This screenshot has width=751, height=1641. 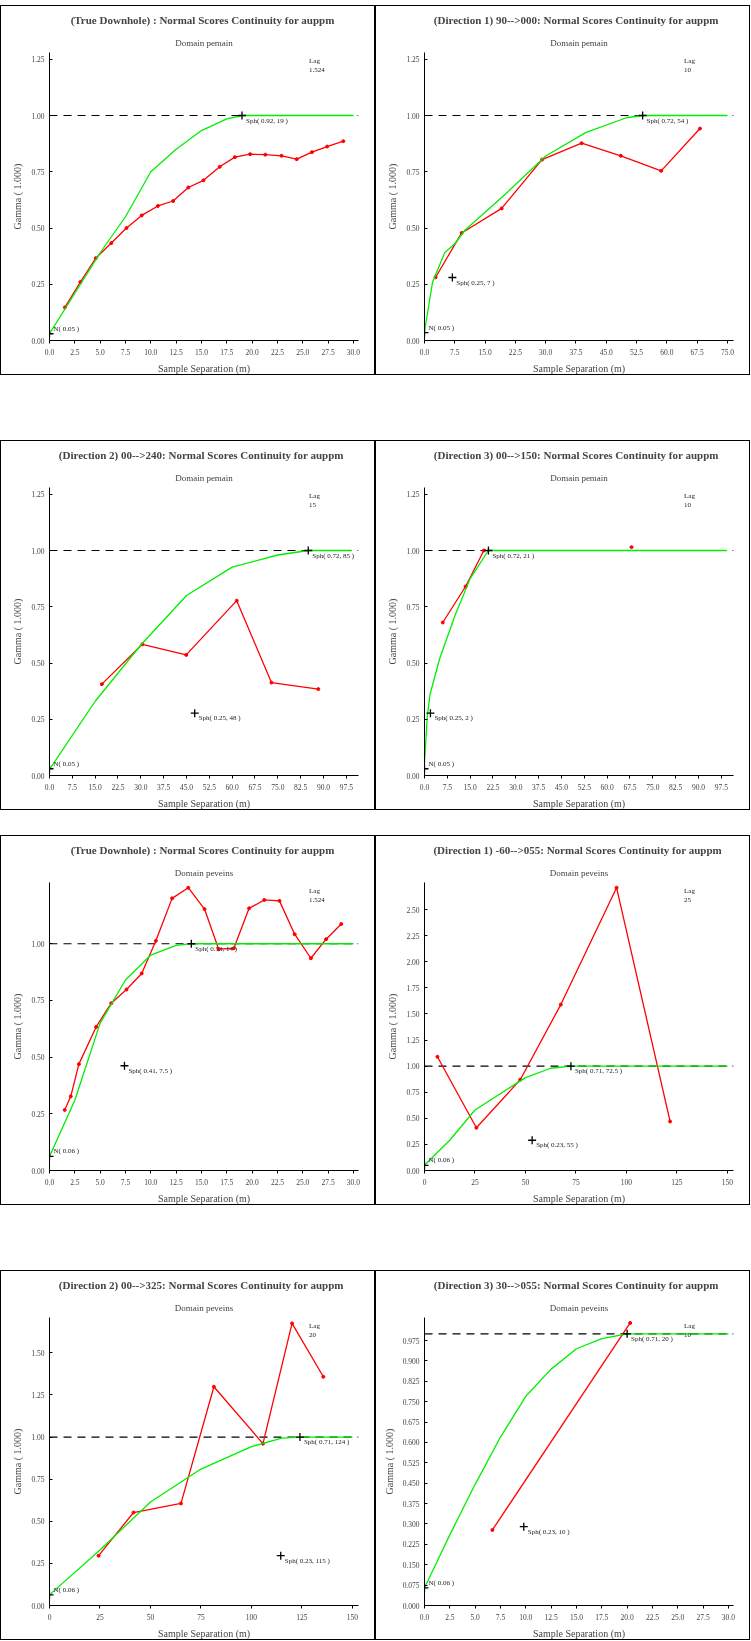 I want to click on chart-title: (Direction 3) 30-->055: Normal Scores Continuity for auppm, so click(x=576, y=1285).